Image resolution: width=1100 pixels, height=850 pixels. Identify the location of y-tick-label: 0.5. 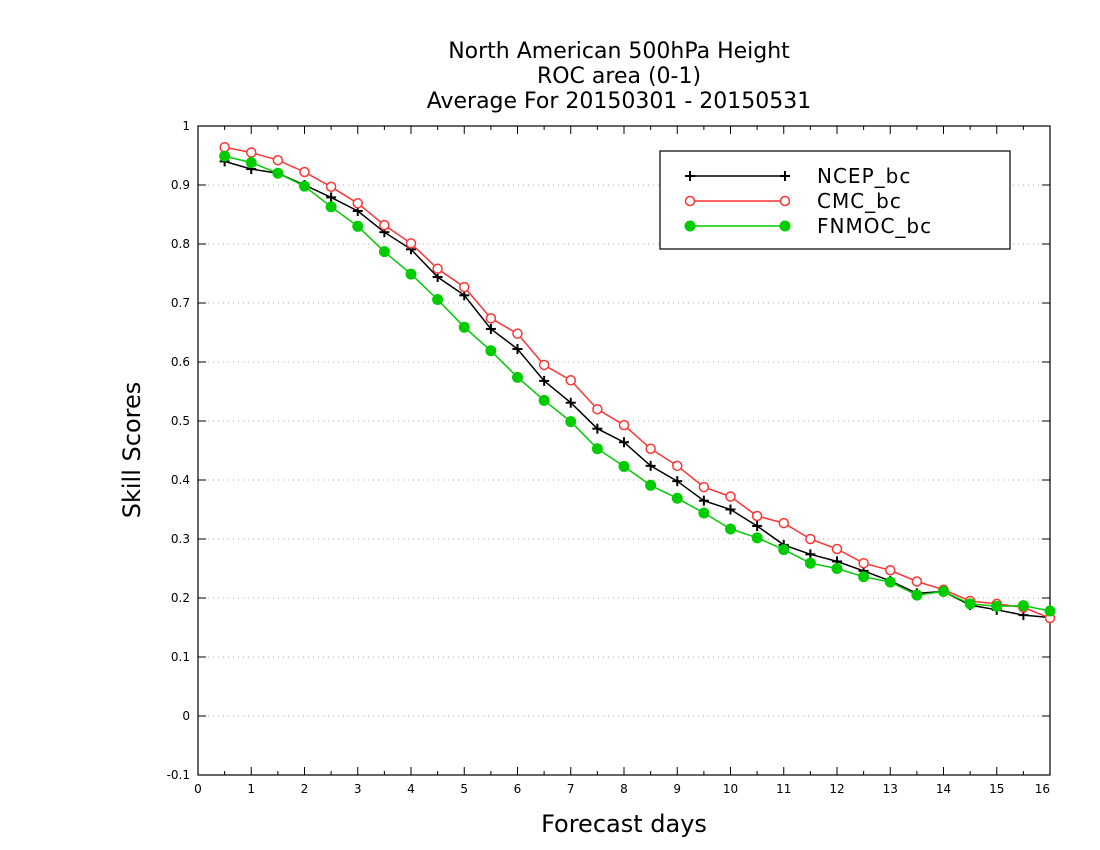
(180, 421).